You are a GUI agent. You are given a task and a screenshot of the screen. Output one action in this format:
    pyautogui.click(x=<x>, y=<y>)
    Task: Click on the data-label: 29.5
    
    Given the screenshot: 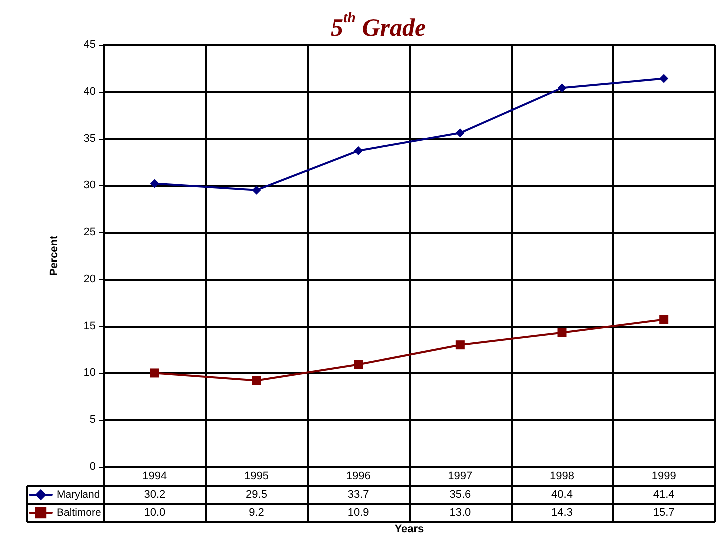 What is the action you would take?
    pyautogui.click(x=257, y=495)
    